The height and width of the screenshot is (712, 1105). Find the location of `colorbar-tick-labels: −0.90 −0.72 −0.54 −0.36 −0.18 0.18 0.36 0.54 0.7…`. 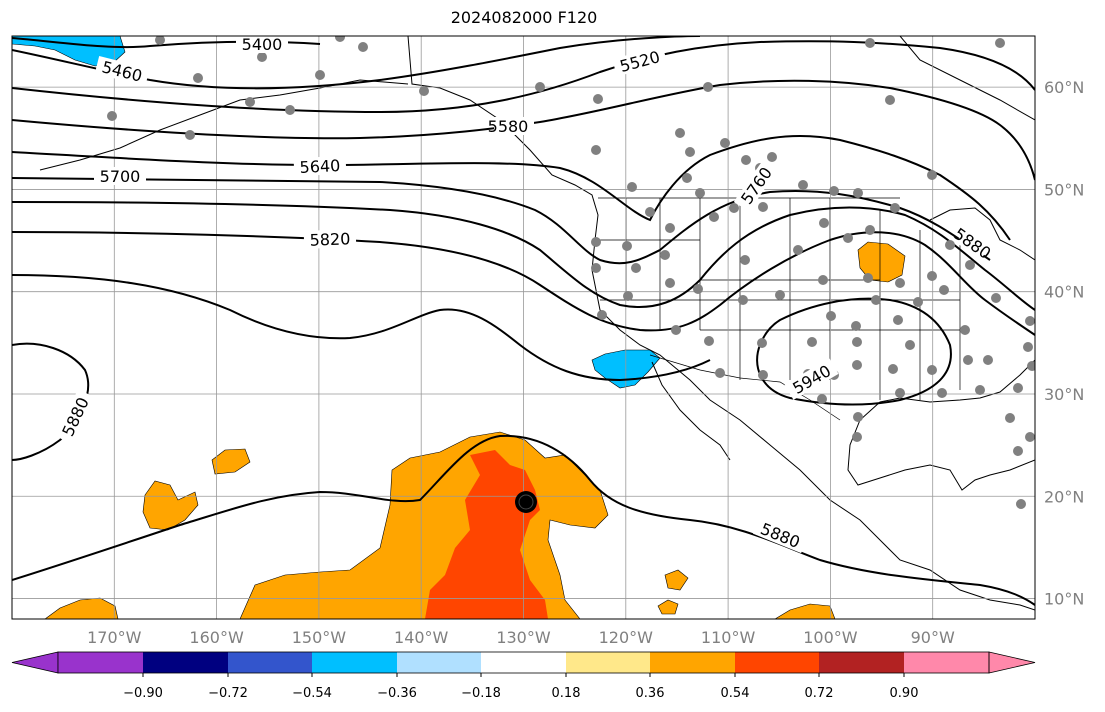

colorbar-tick-labels: −0.90 −0.72 −0.54 −0.36 −0.18 0.18 0.36 0.54 0.7… is located at coordinates (520, 687).